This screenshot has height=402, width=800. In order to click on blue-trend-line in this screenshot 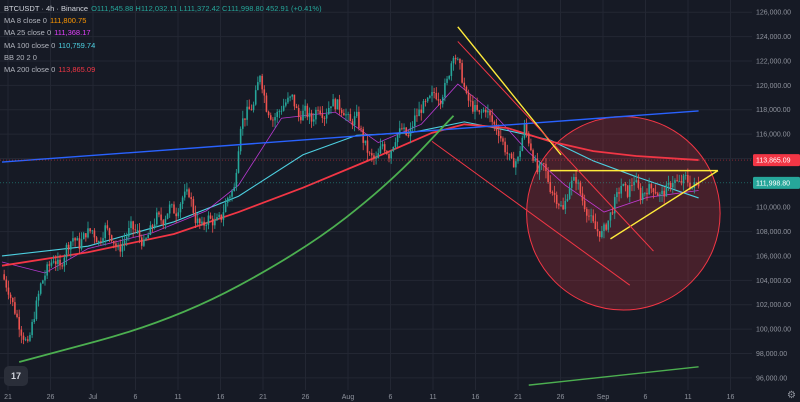, I will do `click(350, 136)`.